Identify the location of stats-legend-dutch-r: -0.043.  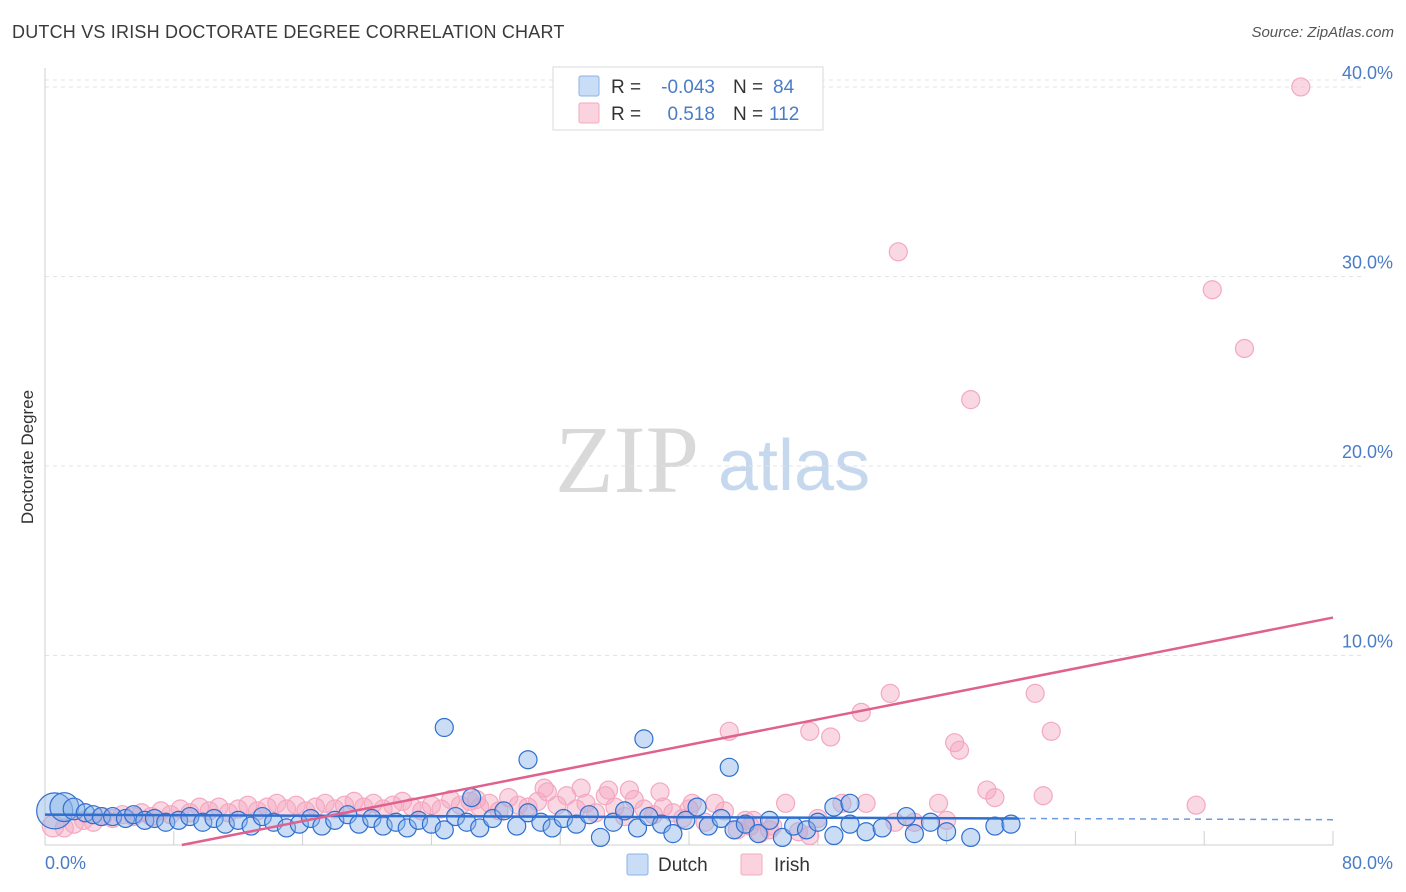
(688, 87).